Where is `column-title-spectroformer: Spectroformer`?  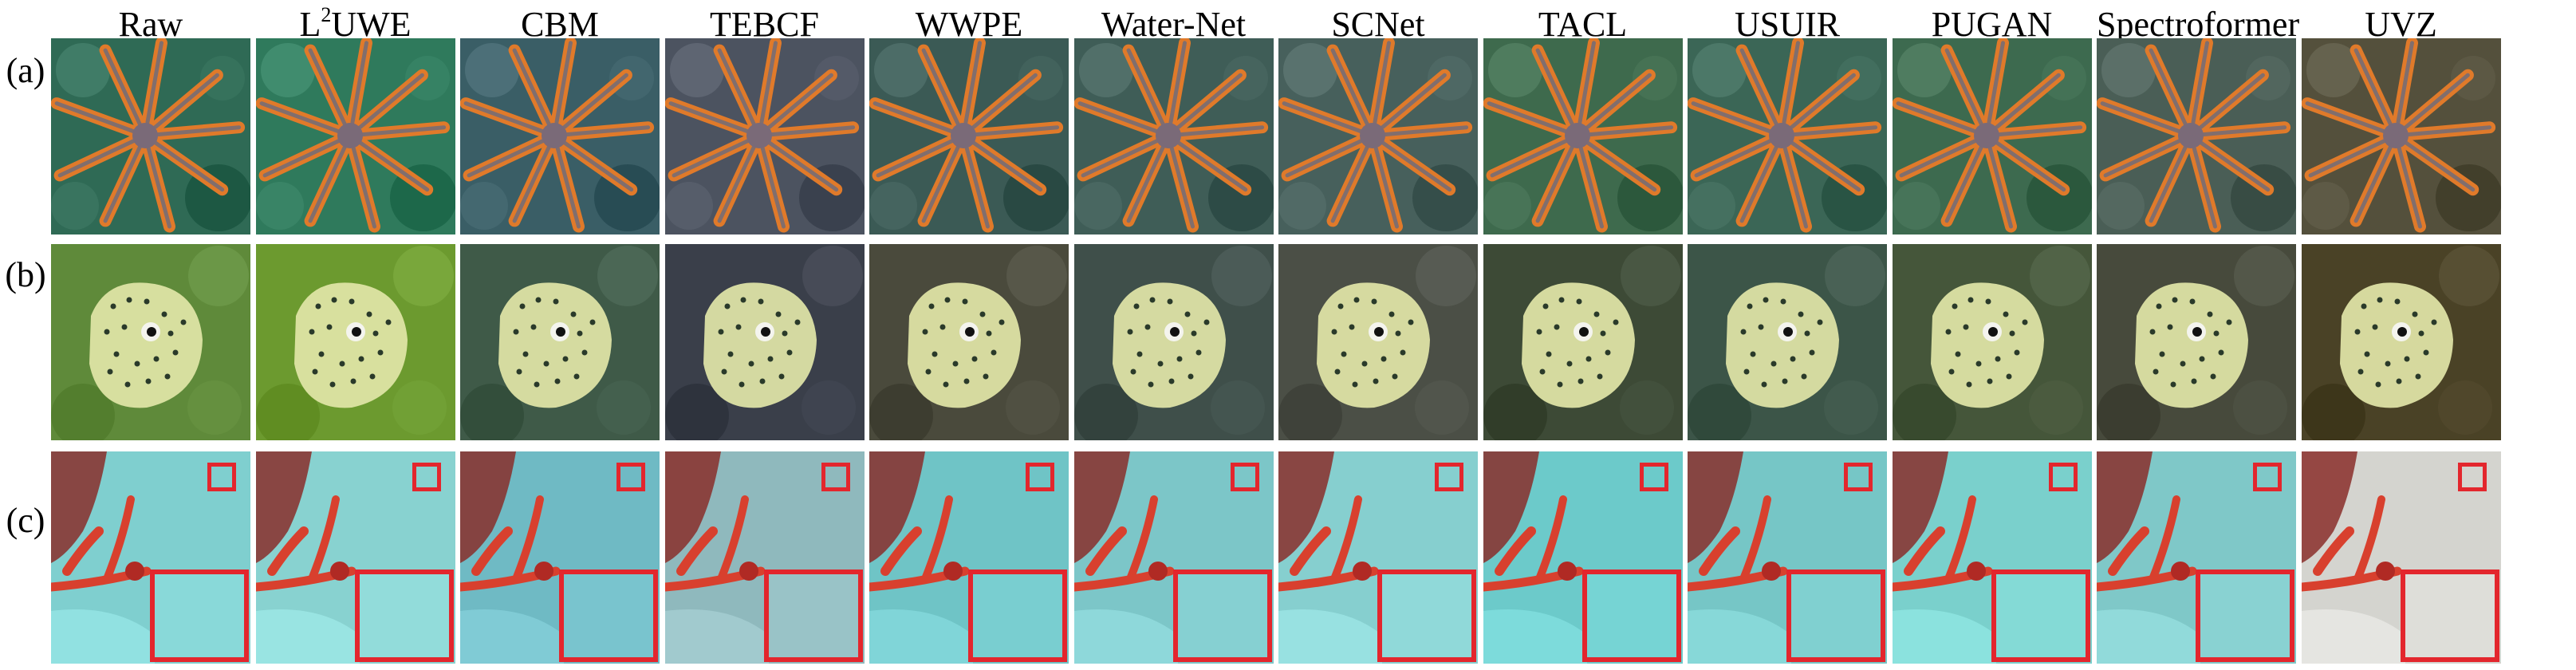
column-title-spectroformer: Spectroformer is located at coordinates (2198, 25).